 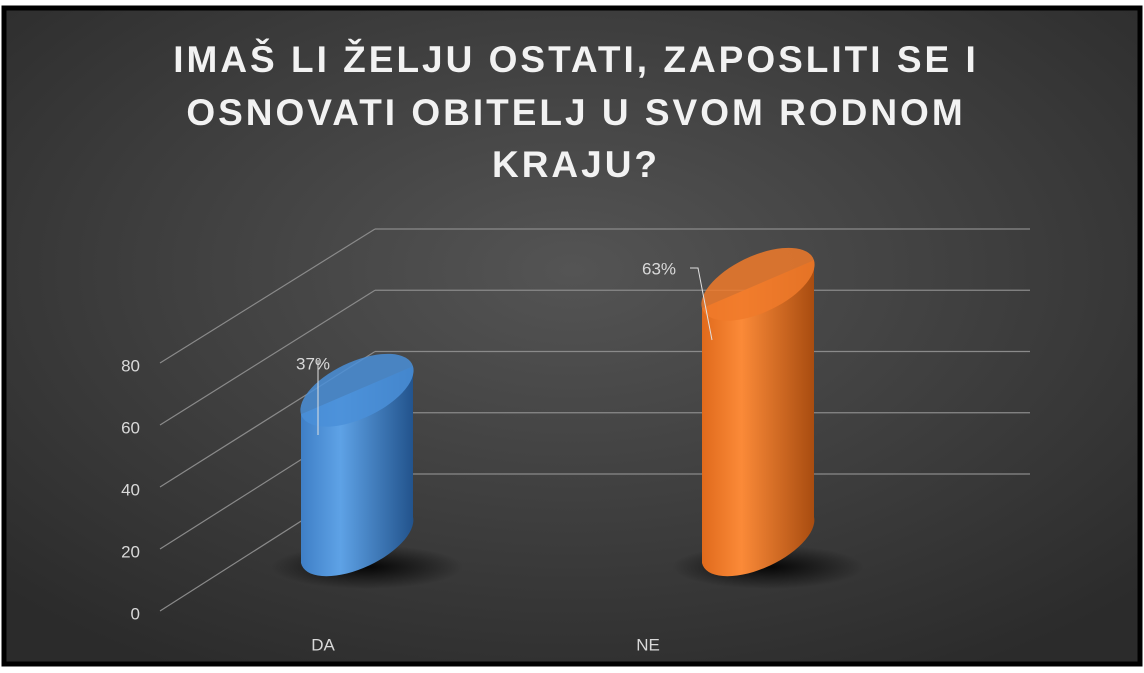 I want to click on y-tick-label: 0, so click(x=135, y=613).